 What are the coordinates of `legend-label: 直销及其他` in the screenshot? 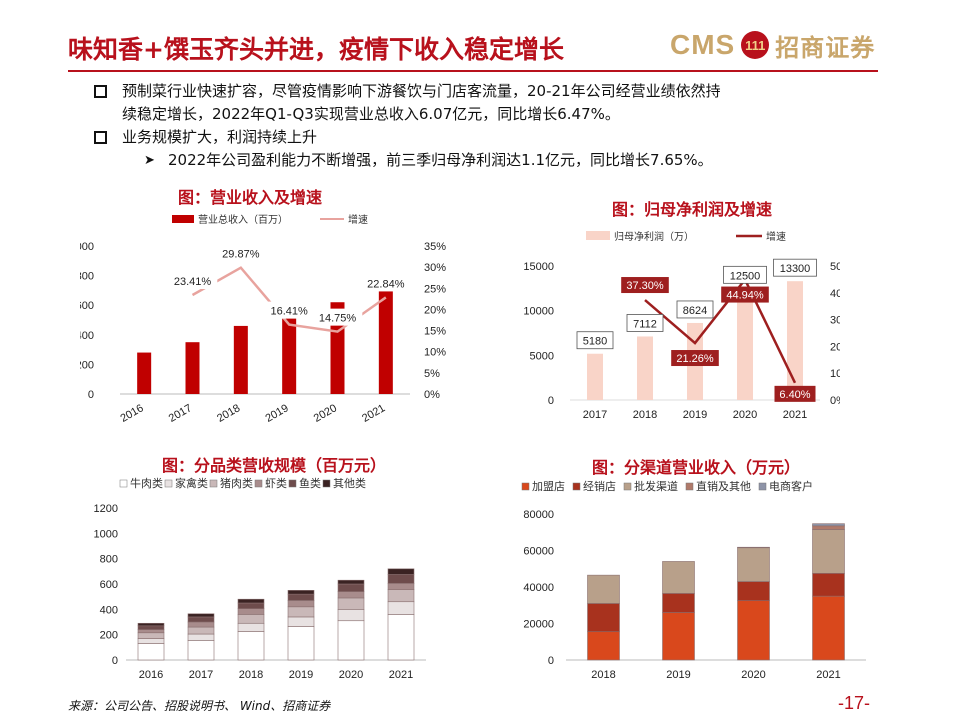 It's located at (723, 486).